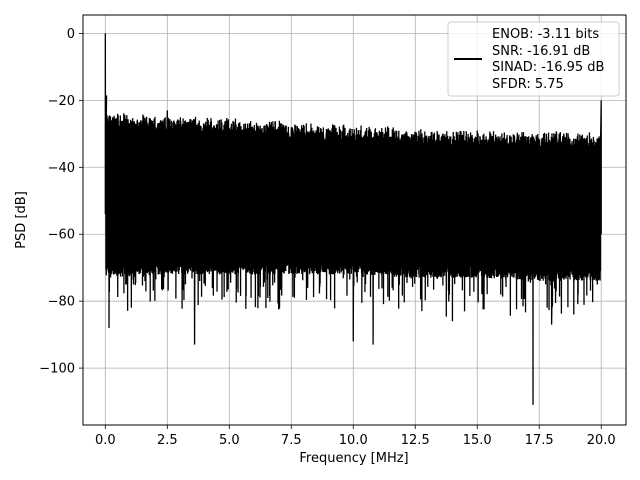  I want to click on legend-sinad: SINAD: -16.95 dB, so click(548, 67).